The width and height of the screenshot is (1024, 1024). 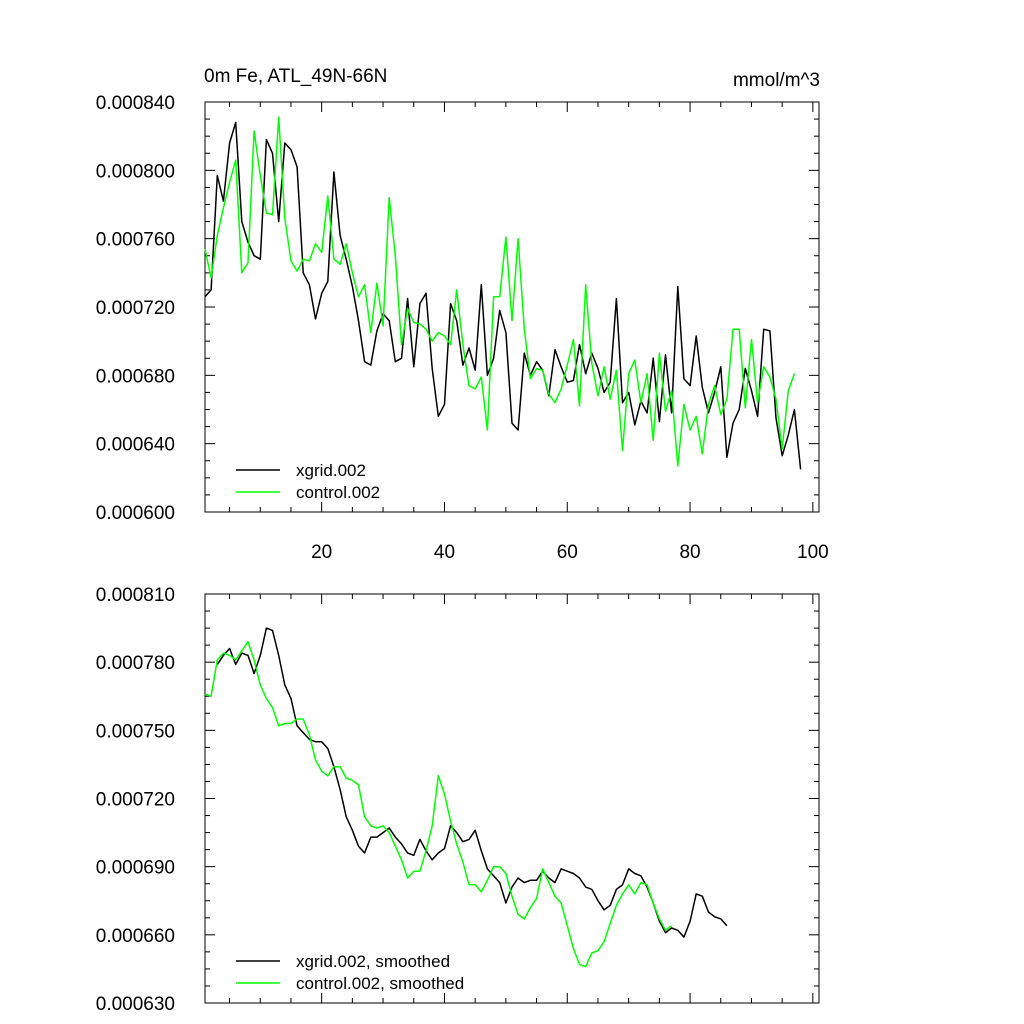 What do you see at coordinates (135, 171) in the screenshot?
I see `y-tick-label: 0.000800` at bounding box center [135, 171].